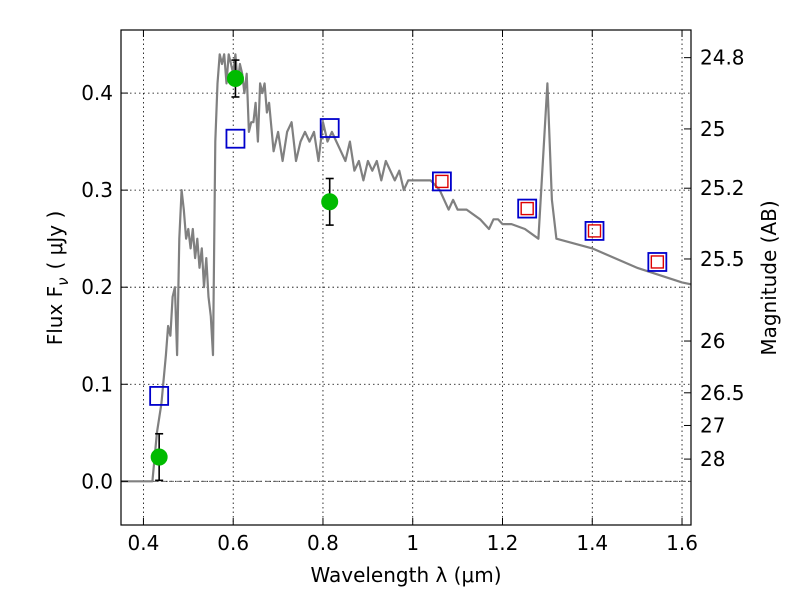  Describe the element at coordinates (412, 543) in the screenshot. I see `x-tick-label-3: 1` at that location.